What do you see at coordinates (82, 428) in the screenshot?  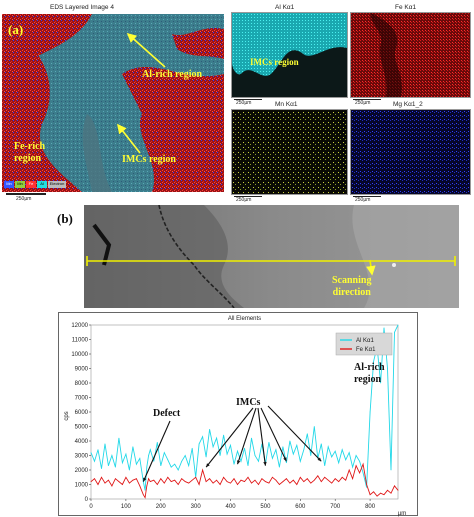 I see `y-tick-label-5: 5000` at bounding box center [82, 428].